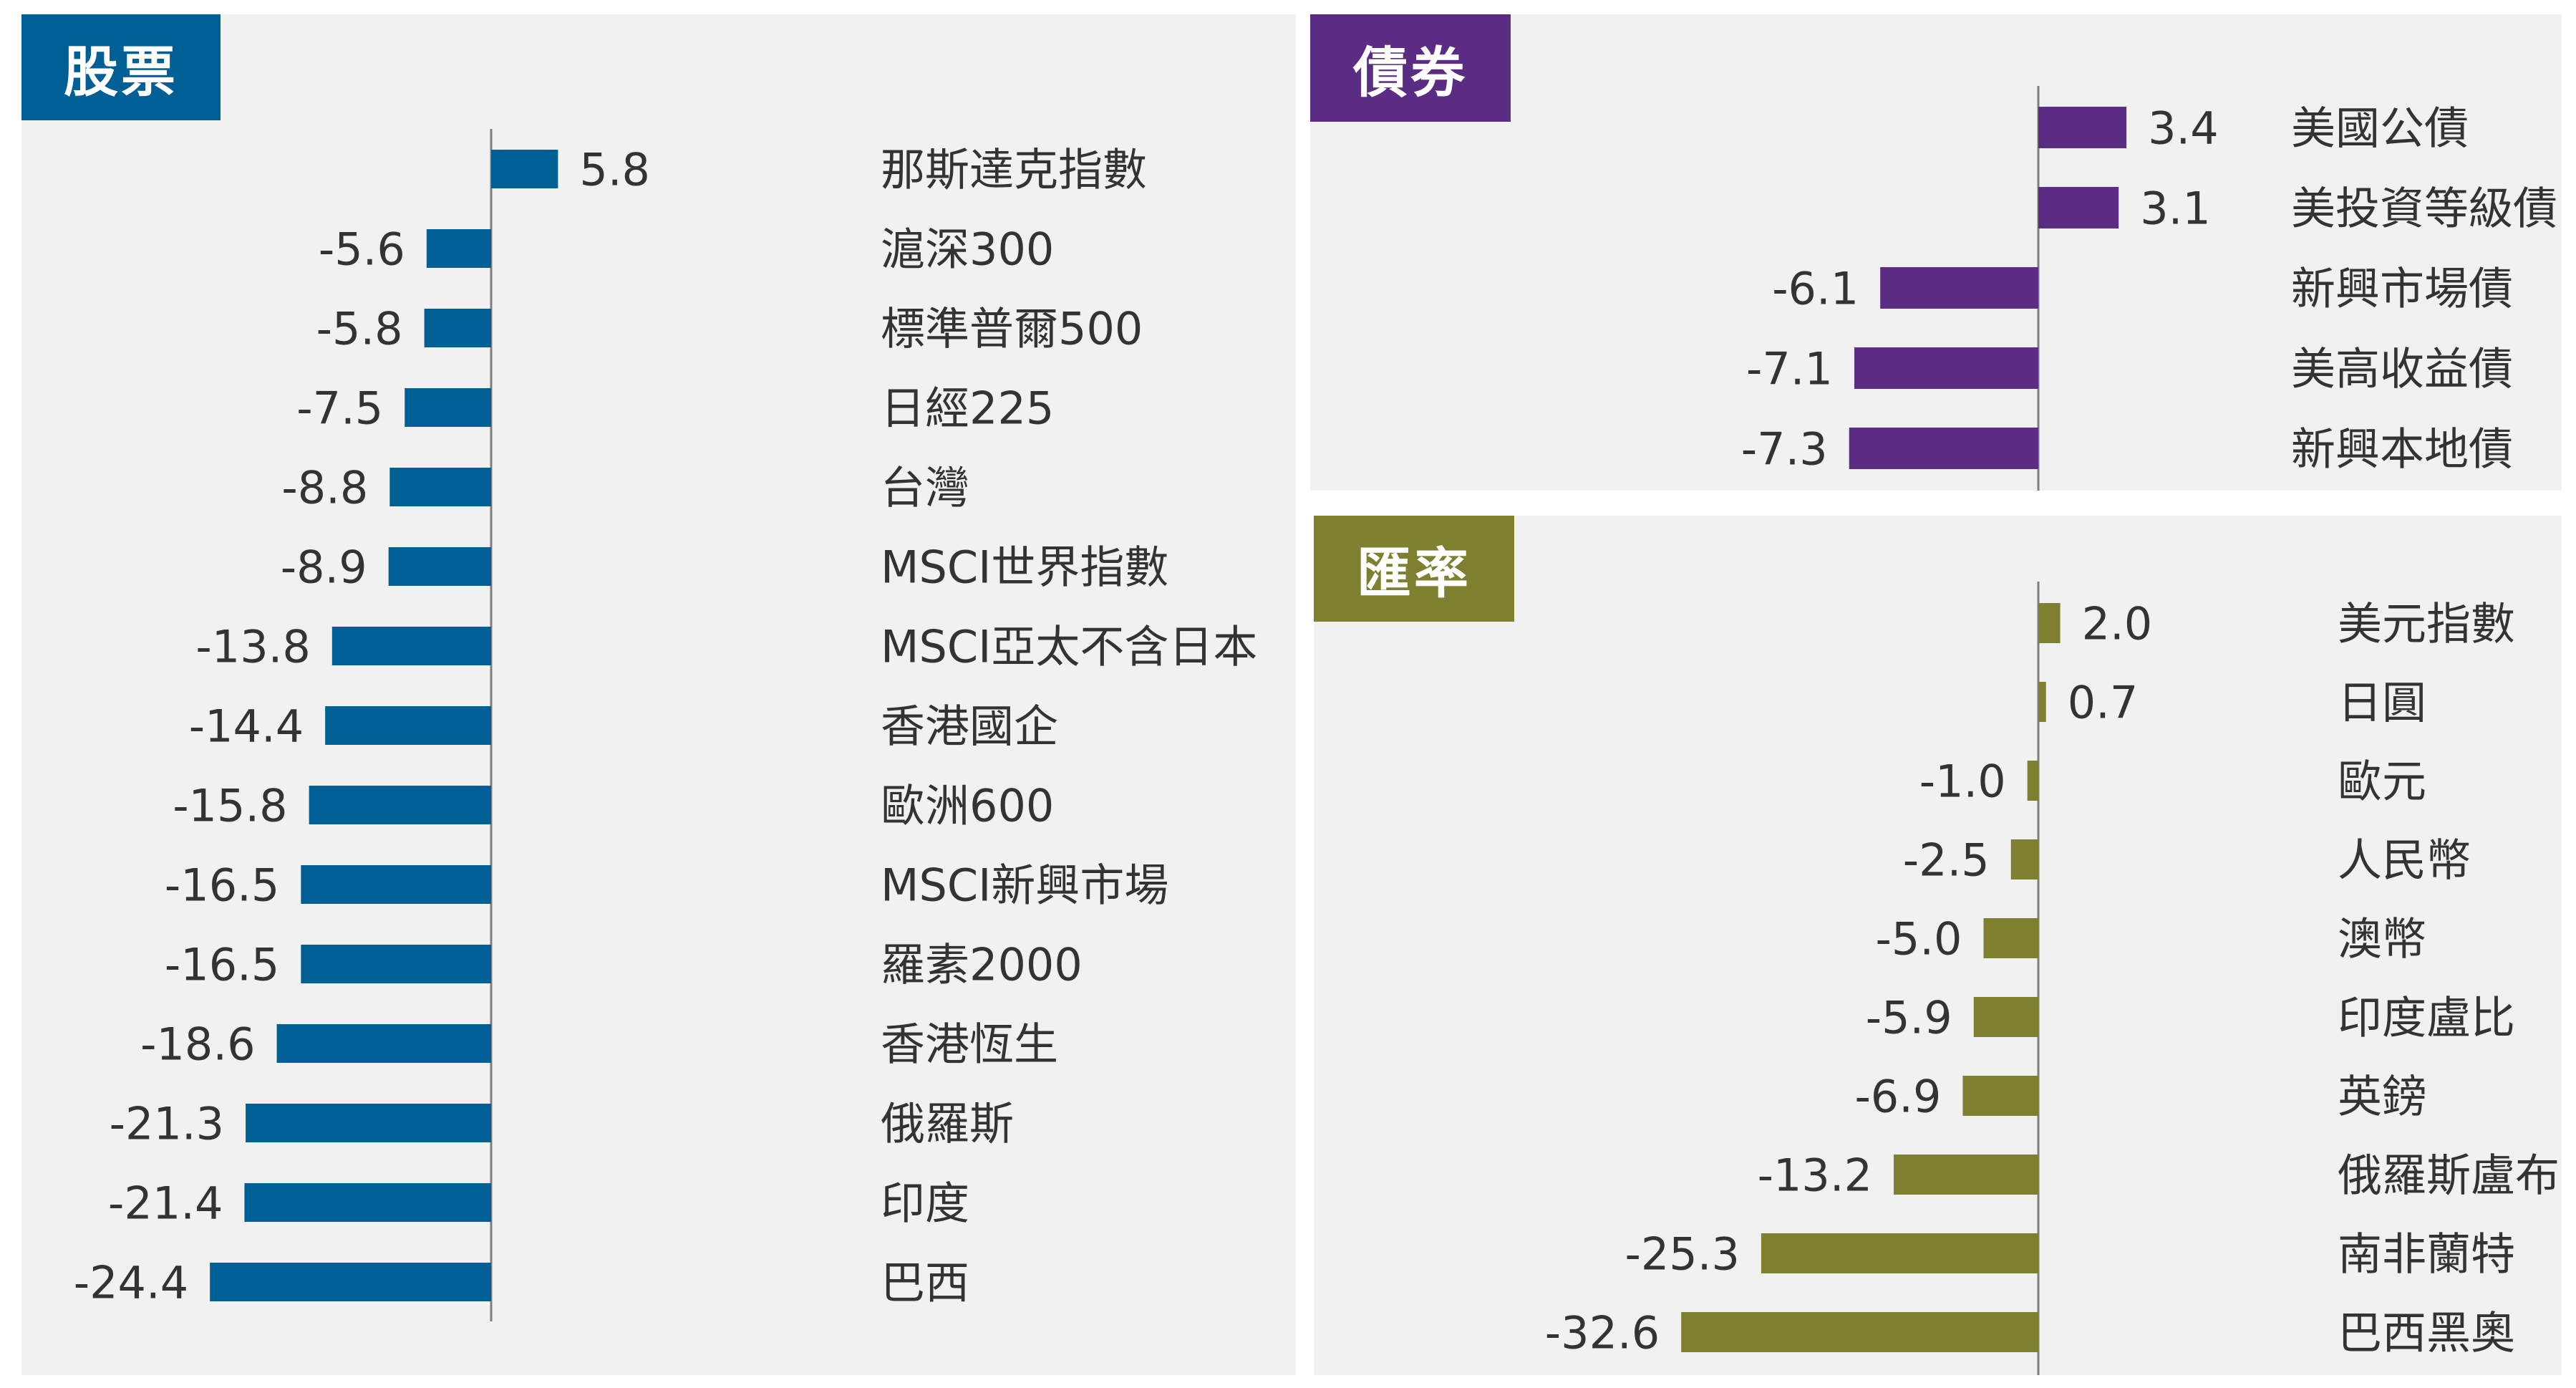 The width and height of the screenshot is (2576, 1388). I want to click on bond-category-label: 美投資等級債, so click(2424, 208).